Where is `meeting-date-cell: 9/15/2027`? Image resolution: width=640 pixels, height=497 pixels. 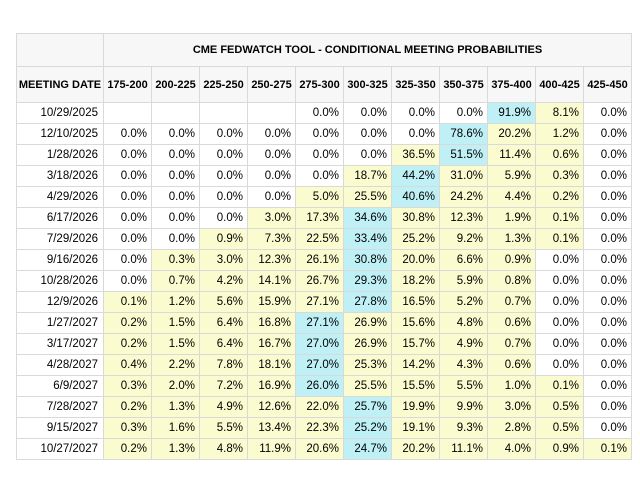
meeting-date-cell: 9/15/2027 is located at coordinates (60, 428).